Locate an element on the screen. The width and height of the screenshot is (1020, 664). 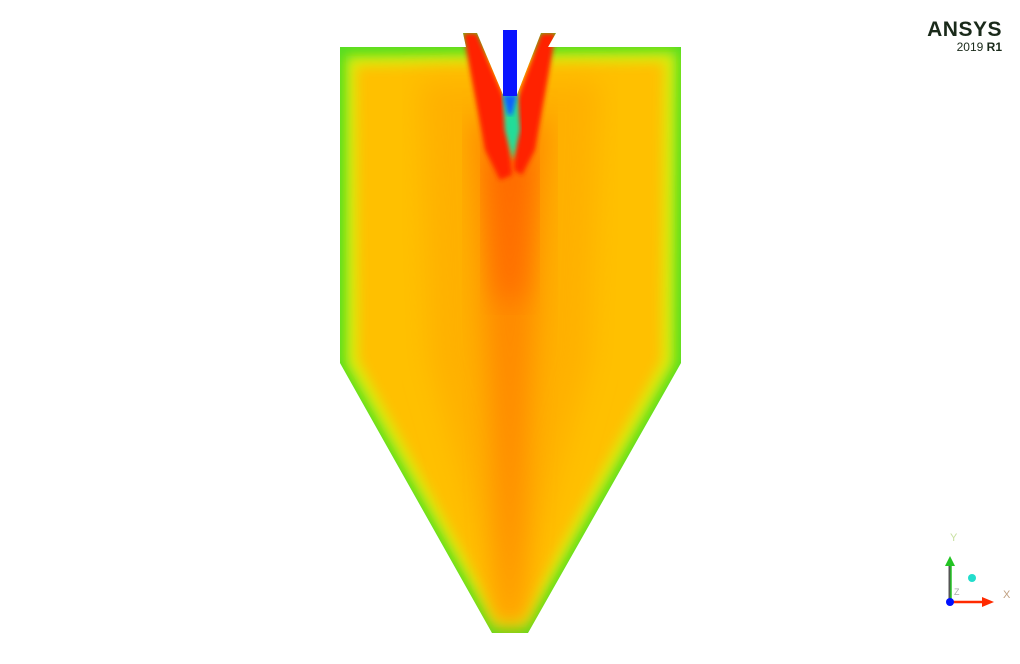
x-axis-label: X is located at coordinates (1007, 595).